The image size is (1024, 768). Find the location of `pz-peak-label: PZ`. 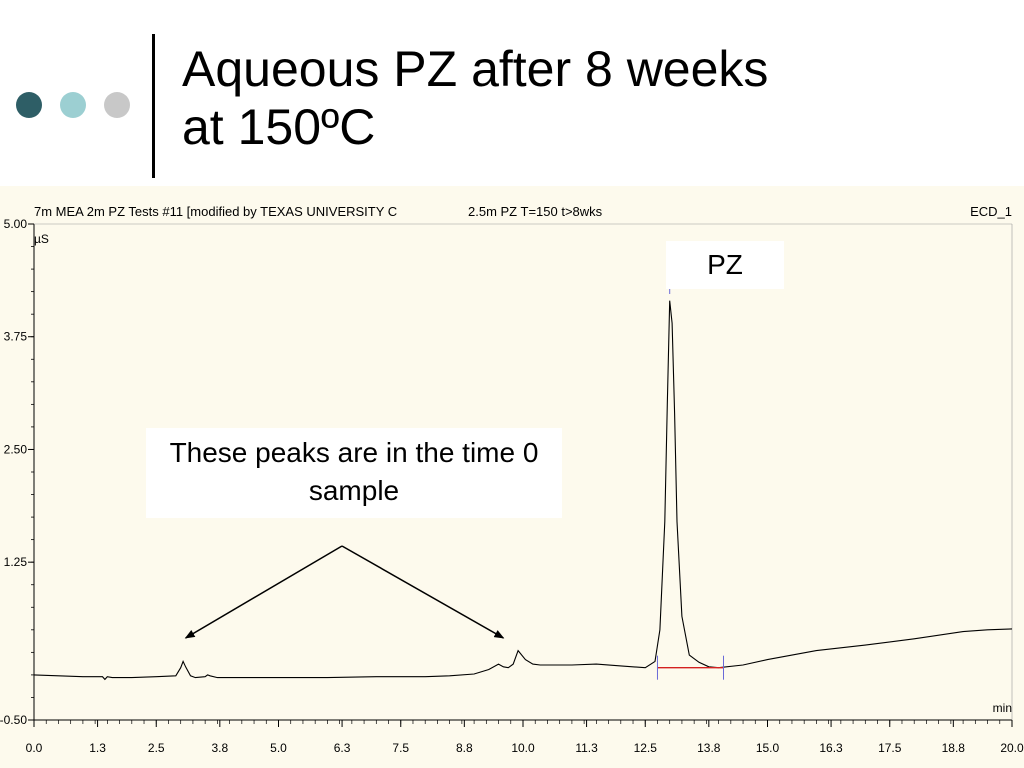

pz-peak-label: PZ is located at coordinates (725, 265).